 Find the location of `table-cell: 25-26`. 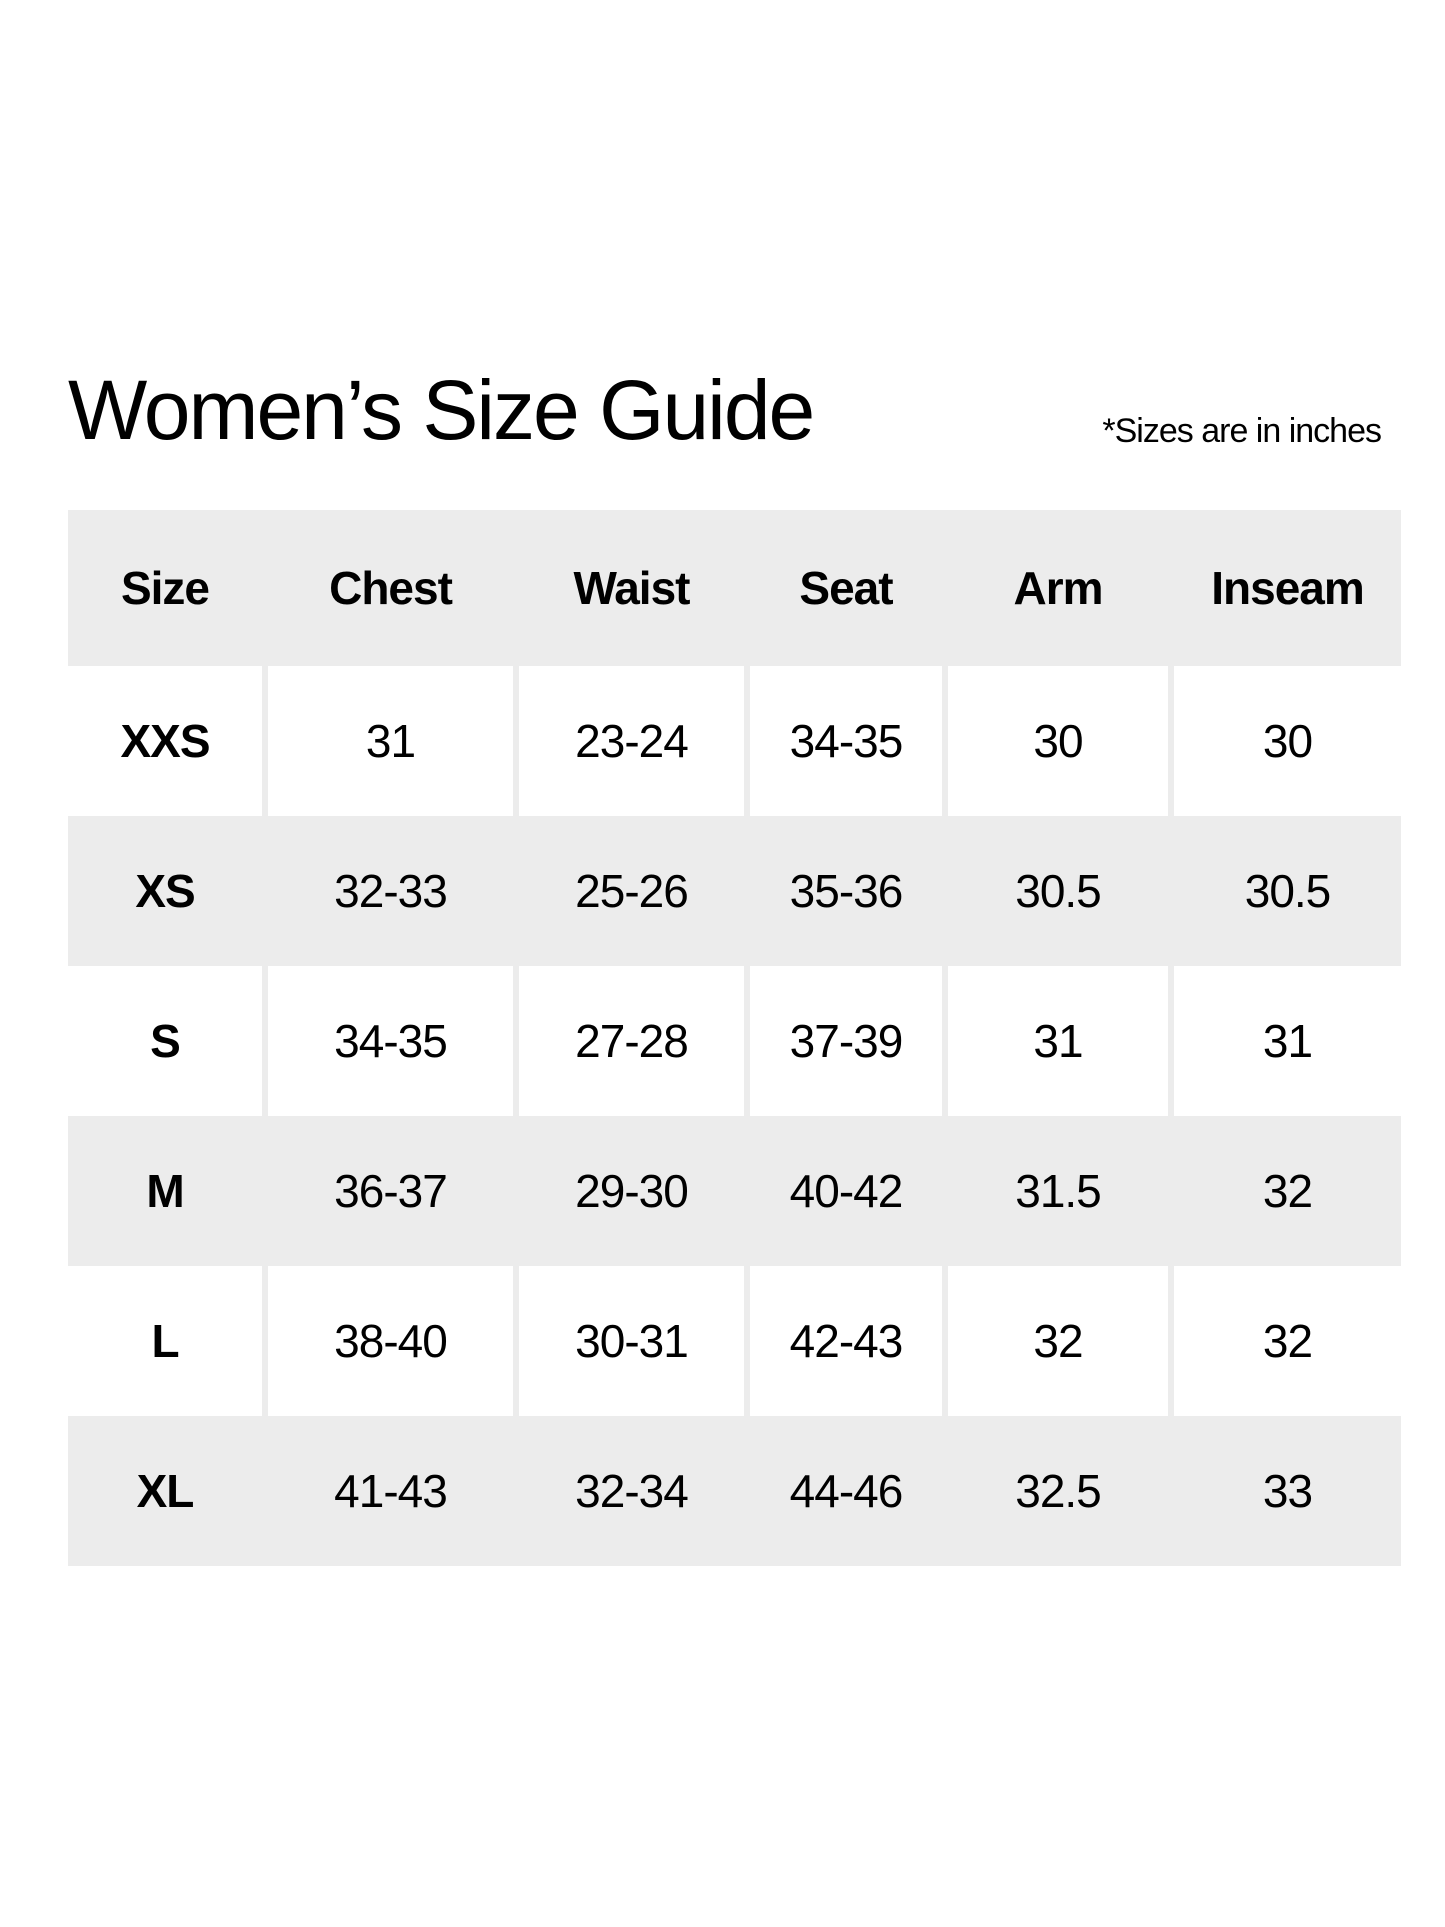

table-cell: 25-26 is located at coordinates (631, 891).